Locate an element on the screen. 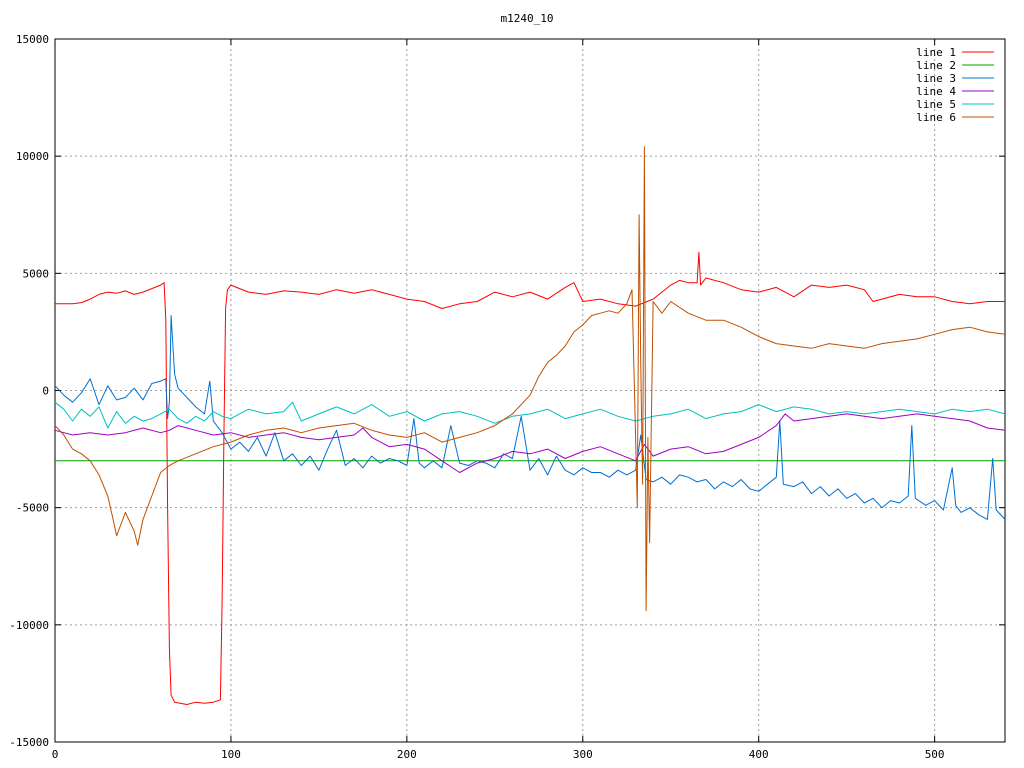 The width and height of the screenshot is (1024, 768). x-tick-label: 300 is located at coordinates (583, 754).